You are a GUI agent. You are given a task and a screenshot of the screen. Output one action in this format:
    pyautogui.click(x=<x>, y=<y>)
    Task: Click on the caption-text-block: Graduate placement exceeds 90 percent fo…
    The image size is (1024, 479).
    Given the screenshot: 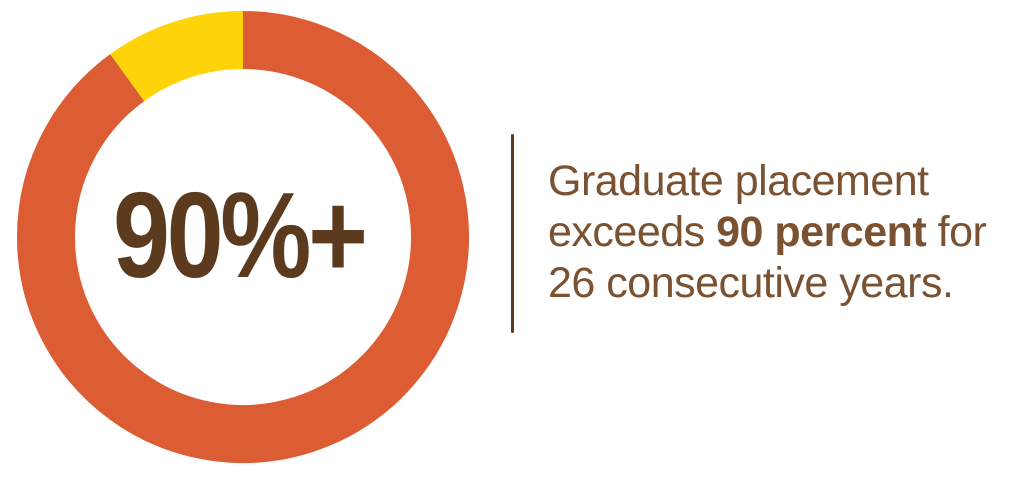 What is the action you would take?
    pyautogui.click(x=767, y=232)
    